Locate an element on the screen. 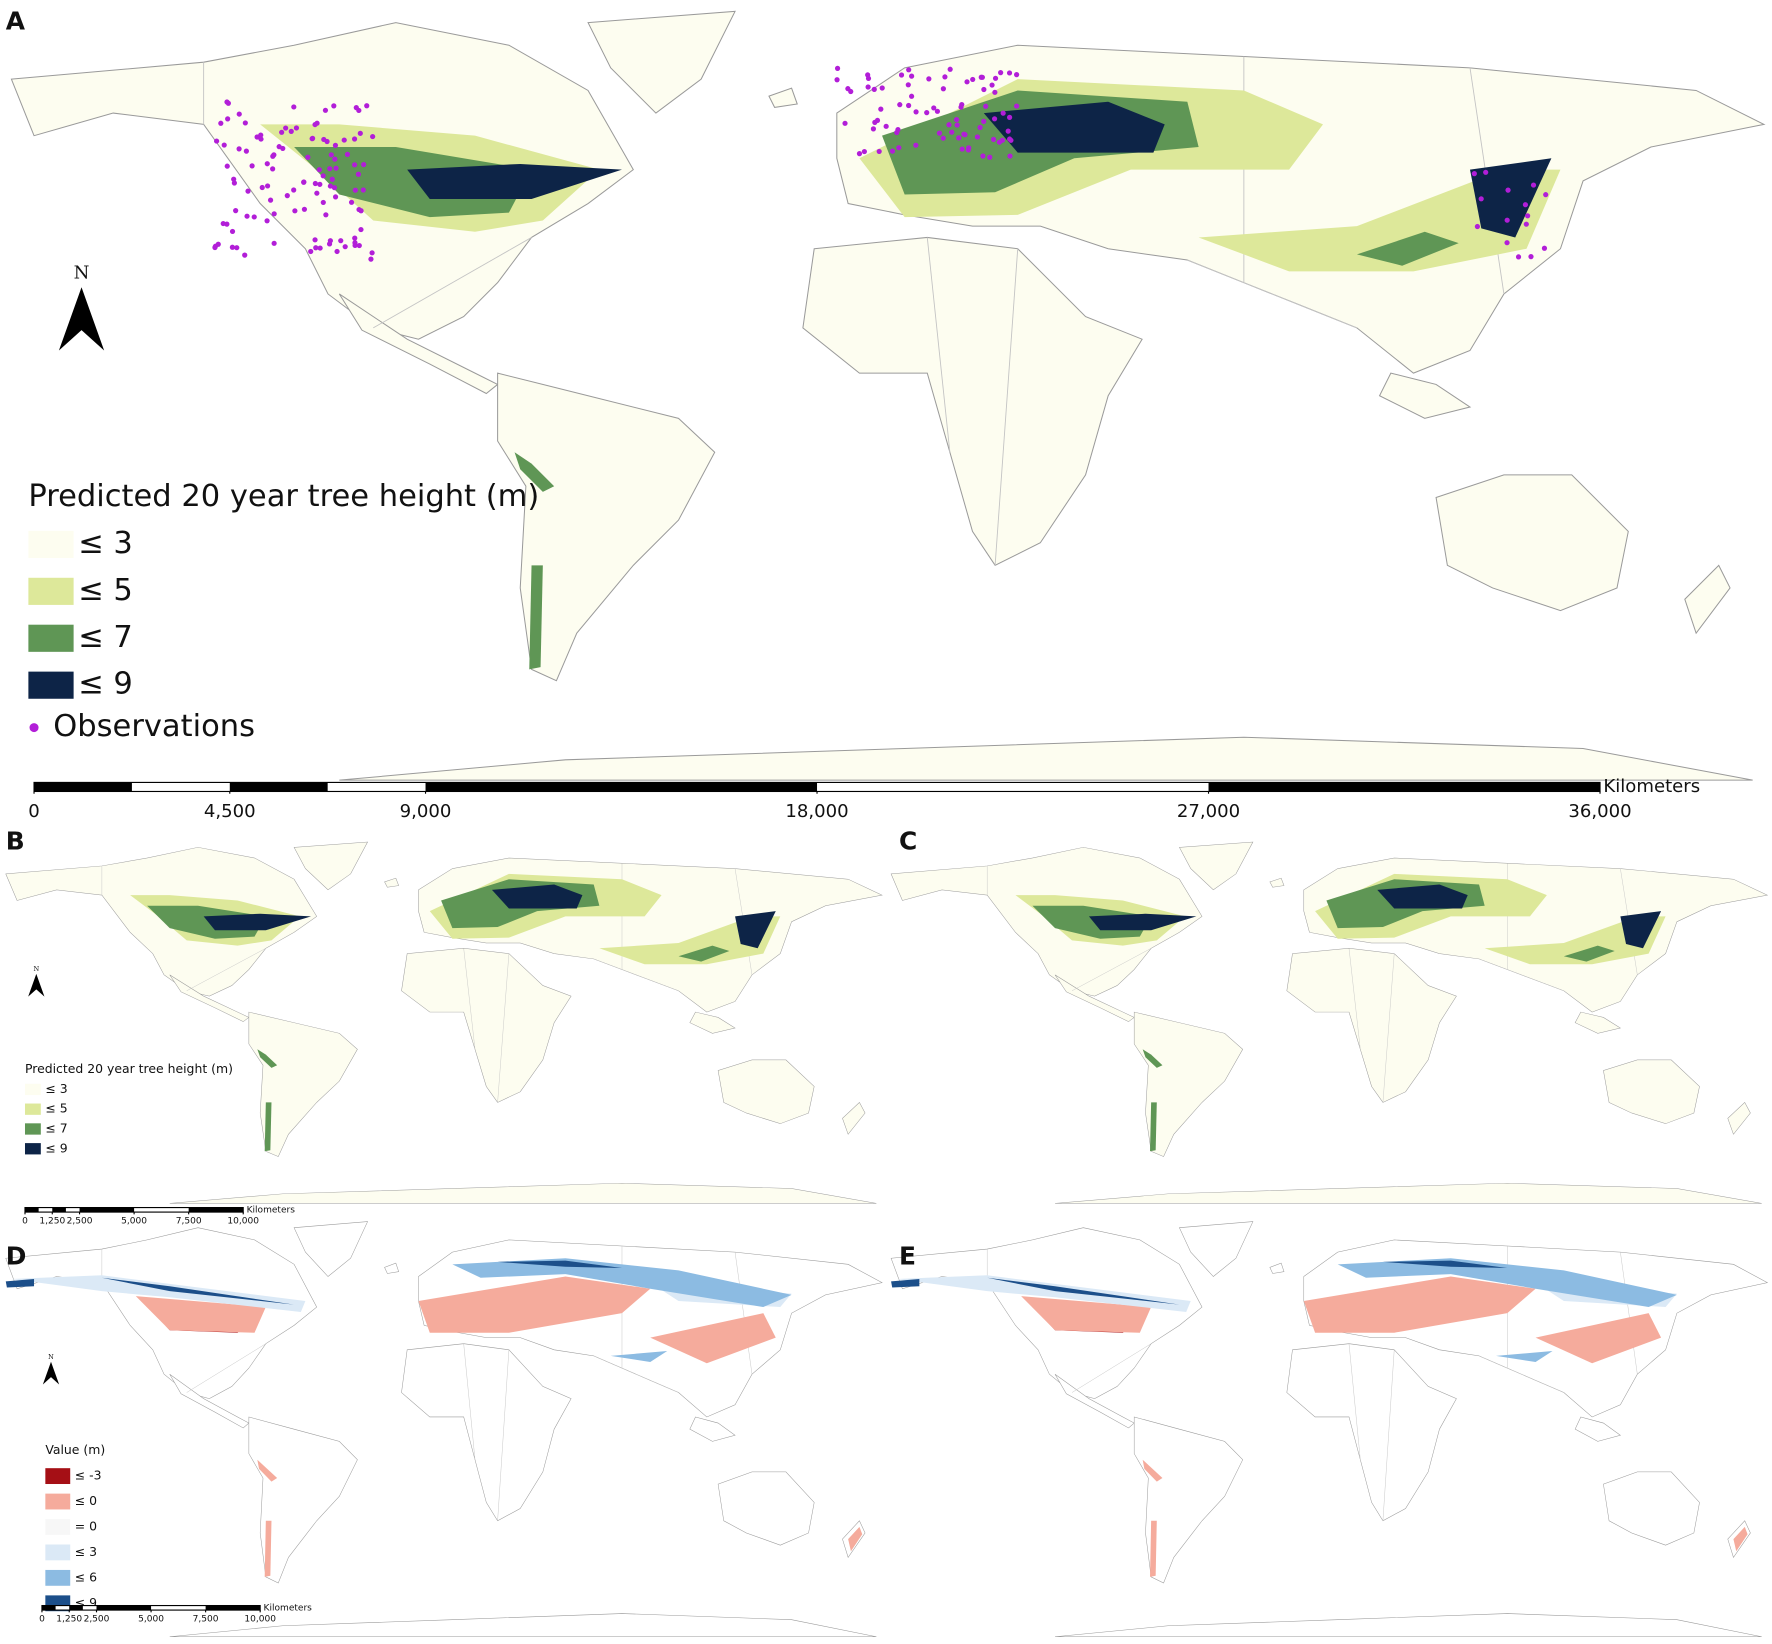 The width and height of the screenshot is (1772, 1644). scale-label: 2,500 is located at coordinates (80, 1222).